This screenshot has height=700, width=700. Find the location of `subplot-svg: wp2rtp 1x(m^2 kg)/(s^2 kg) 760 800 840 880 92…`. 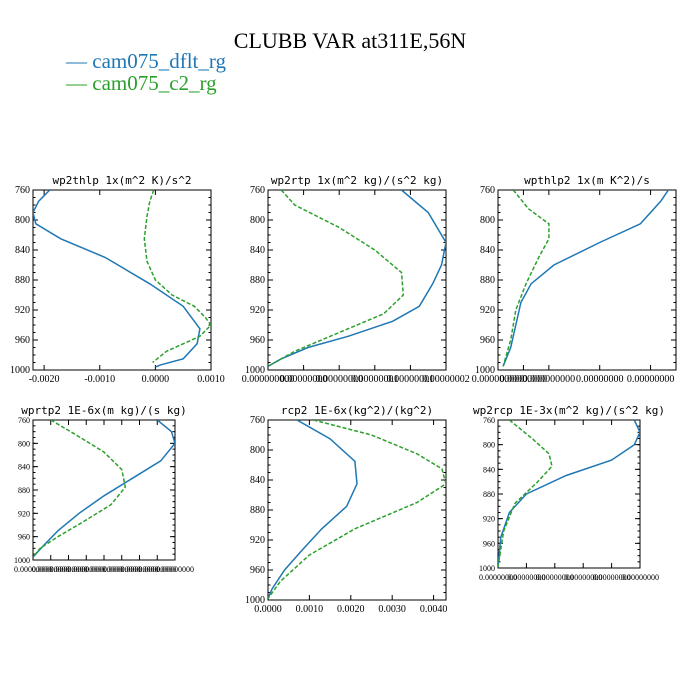

subplot-svg: wp2rtp 1x(m^2 kg)/(s^2 kg) 760 800 840 880 92… is located at coordinates (356, 279).